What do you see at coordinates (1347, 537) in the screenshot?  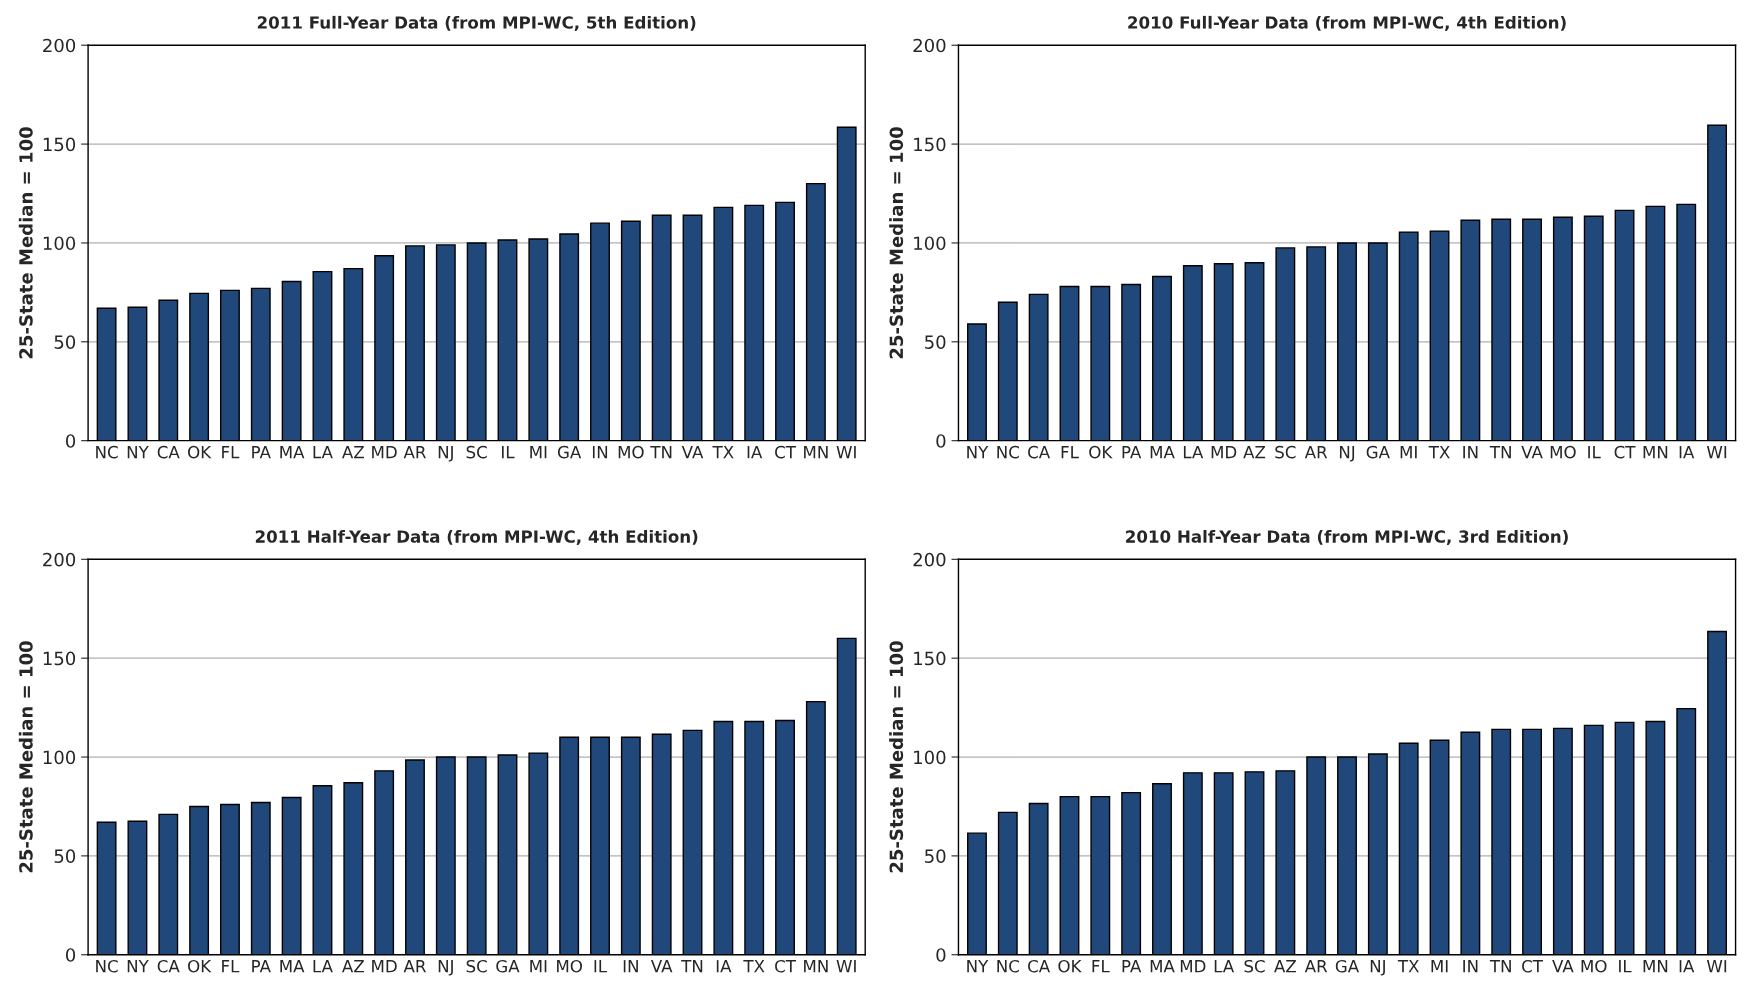 I see `chart-title: 2010 Half-Year Data (from MPI-WC, 3rd Edition)` at bounding box center [1347, 537].